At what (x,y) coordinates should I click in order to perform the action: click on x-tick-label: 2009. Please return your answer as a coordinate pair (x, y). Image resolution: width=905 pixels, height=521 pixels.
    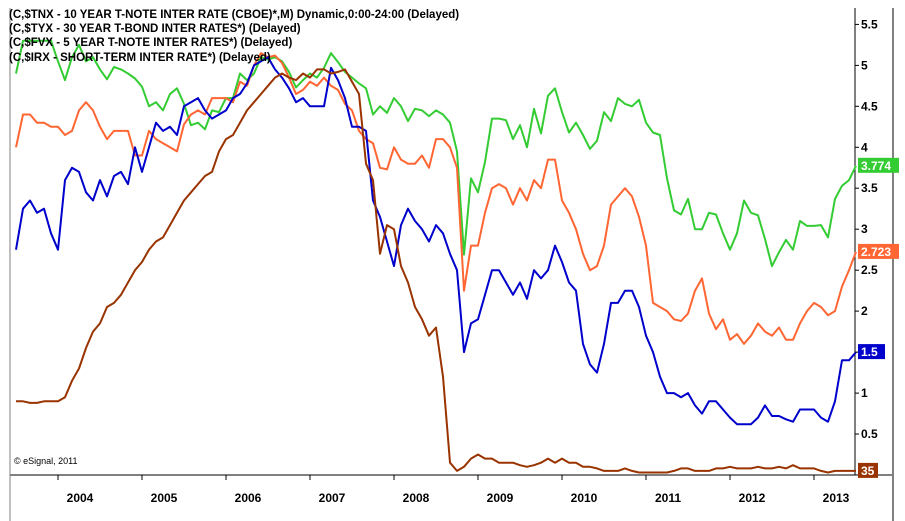
    Looking at the image, I should click on (500, 498).